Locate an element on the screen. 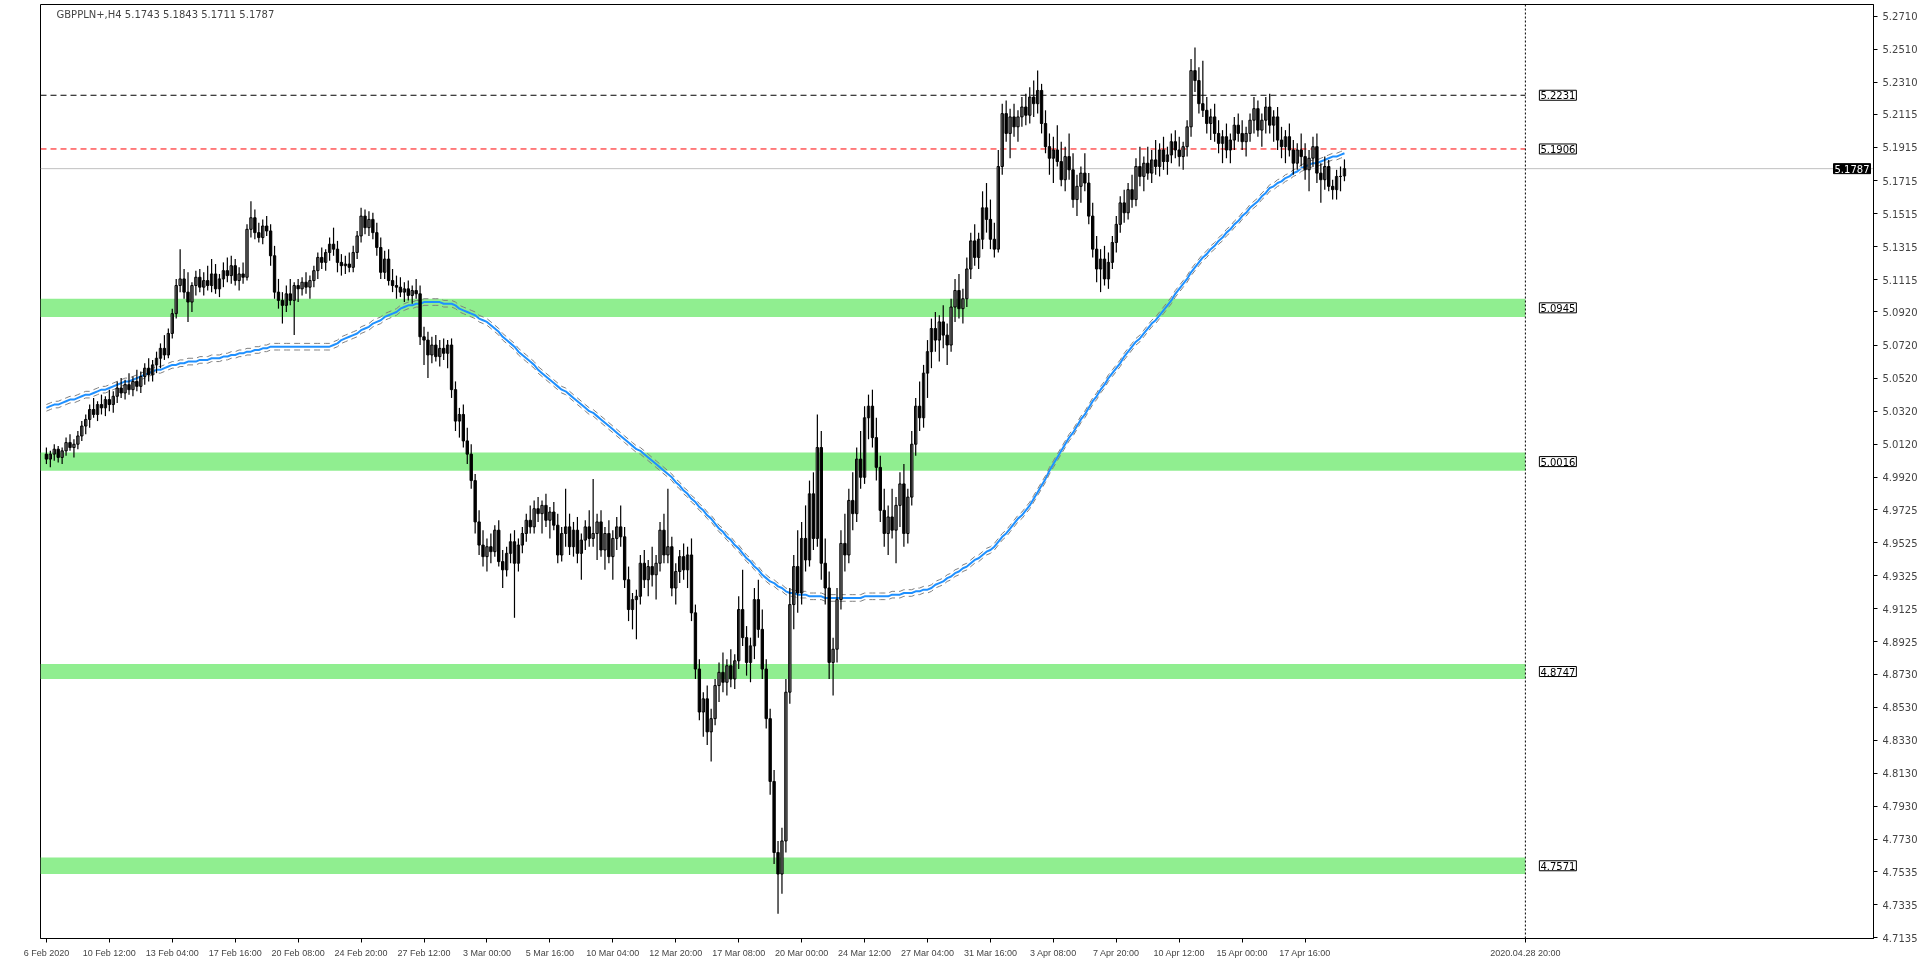 The image size is (1920, 967). x-tick-label: 31 Mar 16:00 is located at coordinates (990, 952).